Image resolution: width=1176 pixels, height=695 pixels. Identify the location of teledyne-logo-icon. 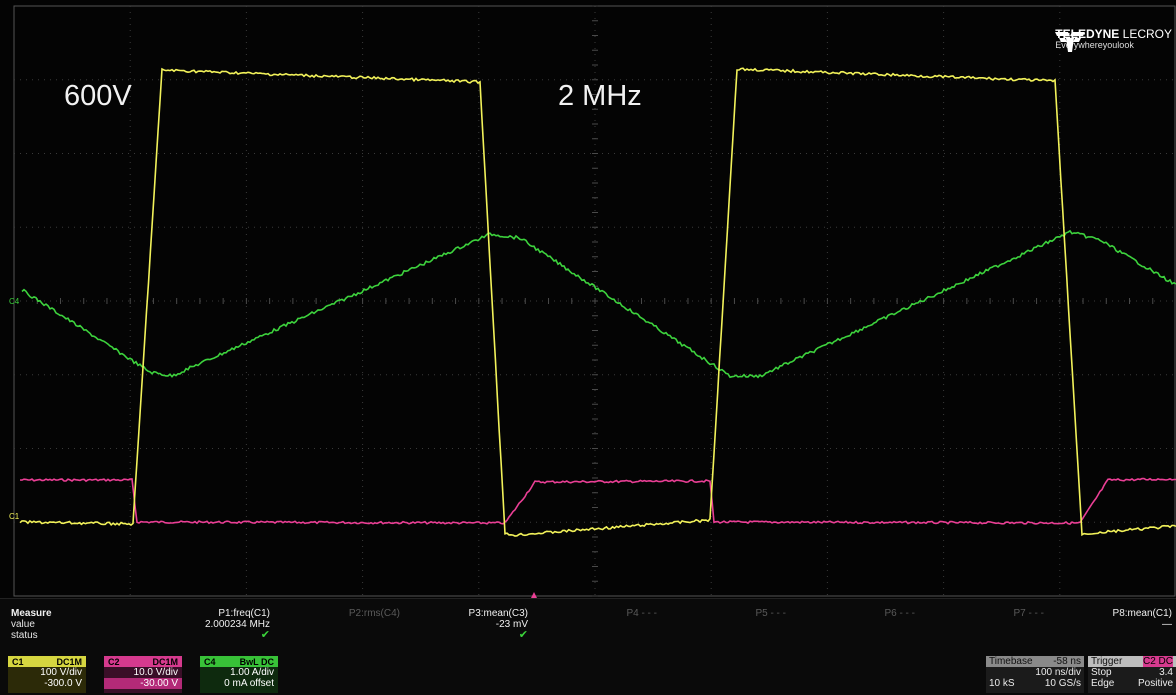
(1070, 42).